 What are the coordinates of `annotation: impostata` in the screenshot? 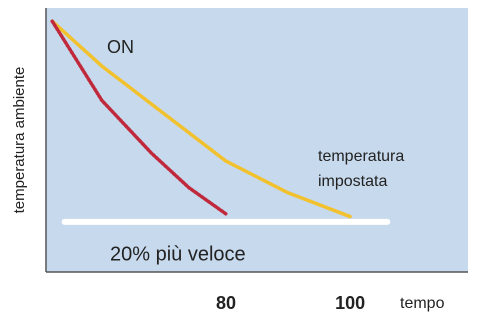 It's located at (352, 181).